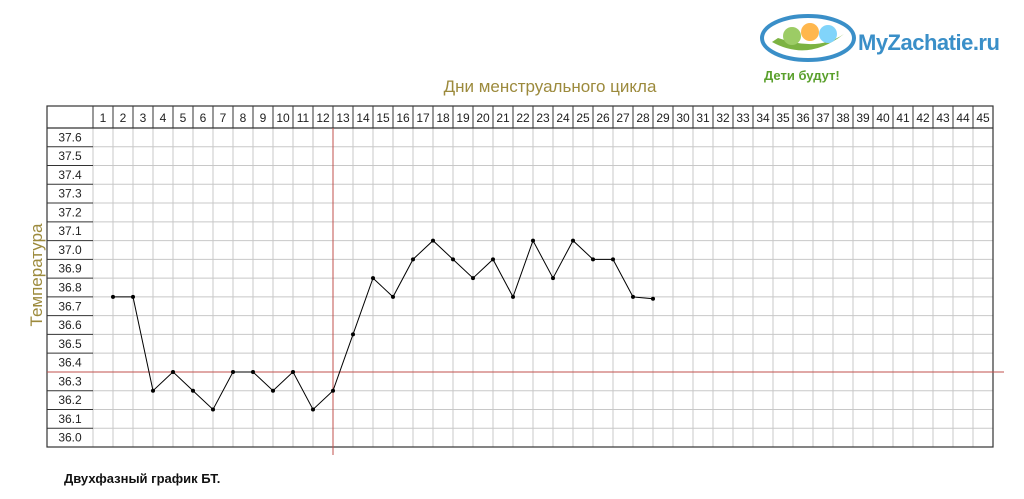 This screenshot has height=499, width=1024. What do you see at coordinates (323, 118) in the screenshot?
I see `x-tick-label: 12` at bounding box center [323, 118].